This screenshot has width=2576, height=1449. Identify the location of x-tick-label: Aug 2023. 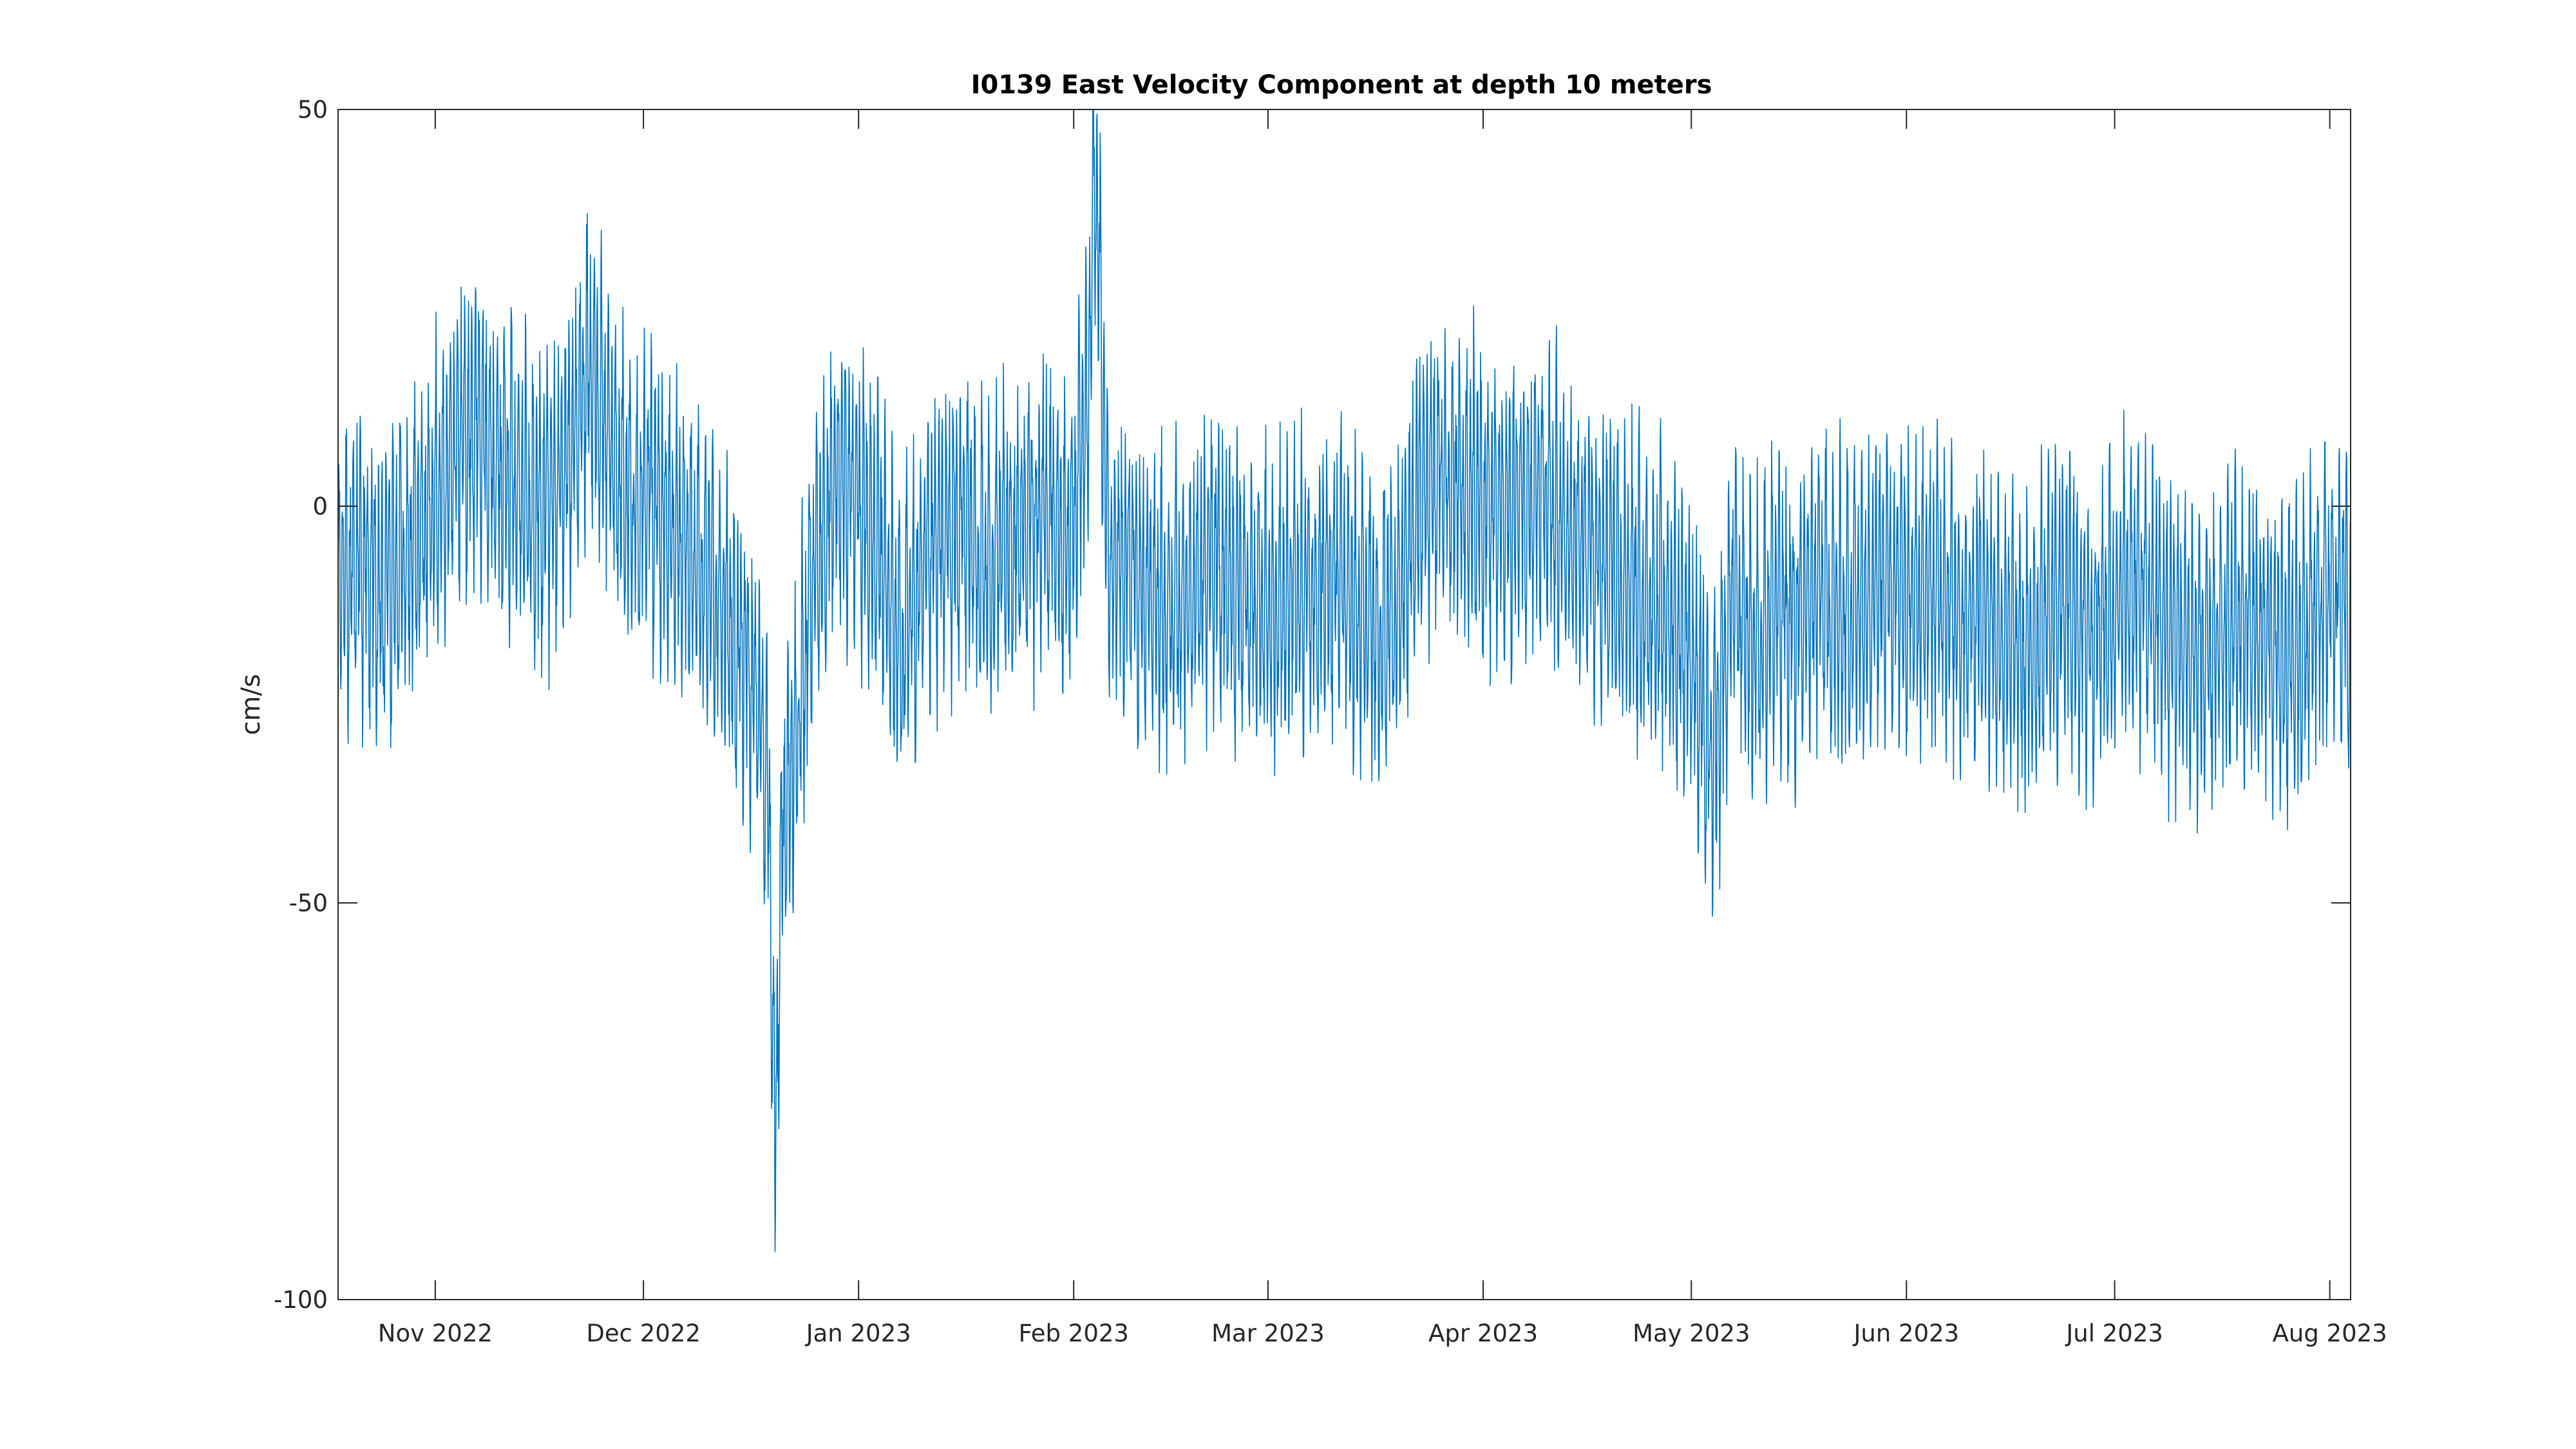
(2330, 1333).